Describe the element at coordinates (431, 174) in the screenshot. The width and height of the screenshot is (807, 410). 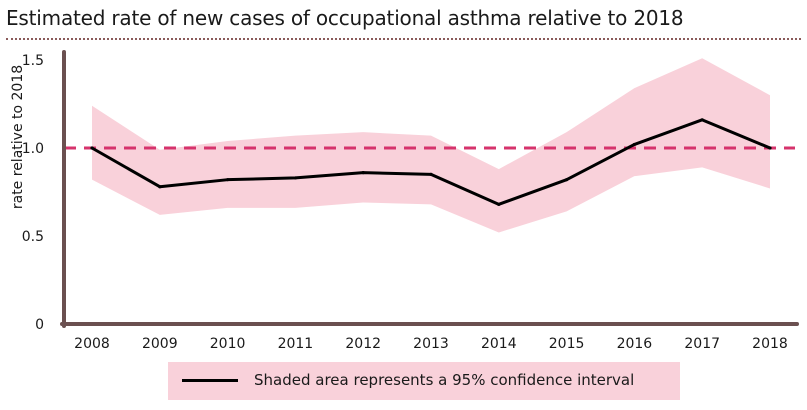
I see `data-point-2013` at that location.